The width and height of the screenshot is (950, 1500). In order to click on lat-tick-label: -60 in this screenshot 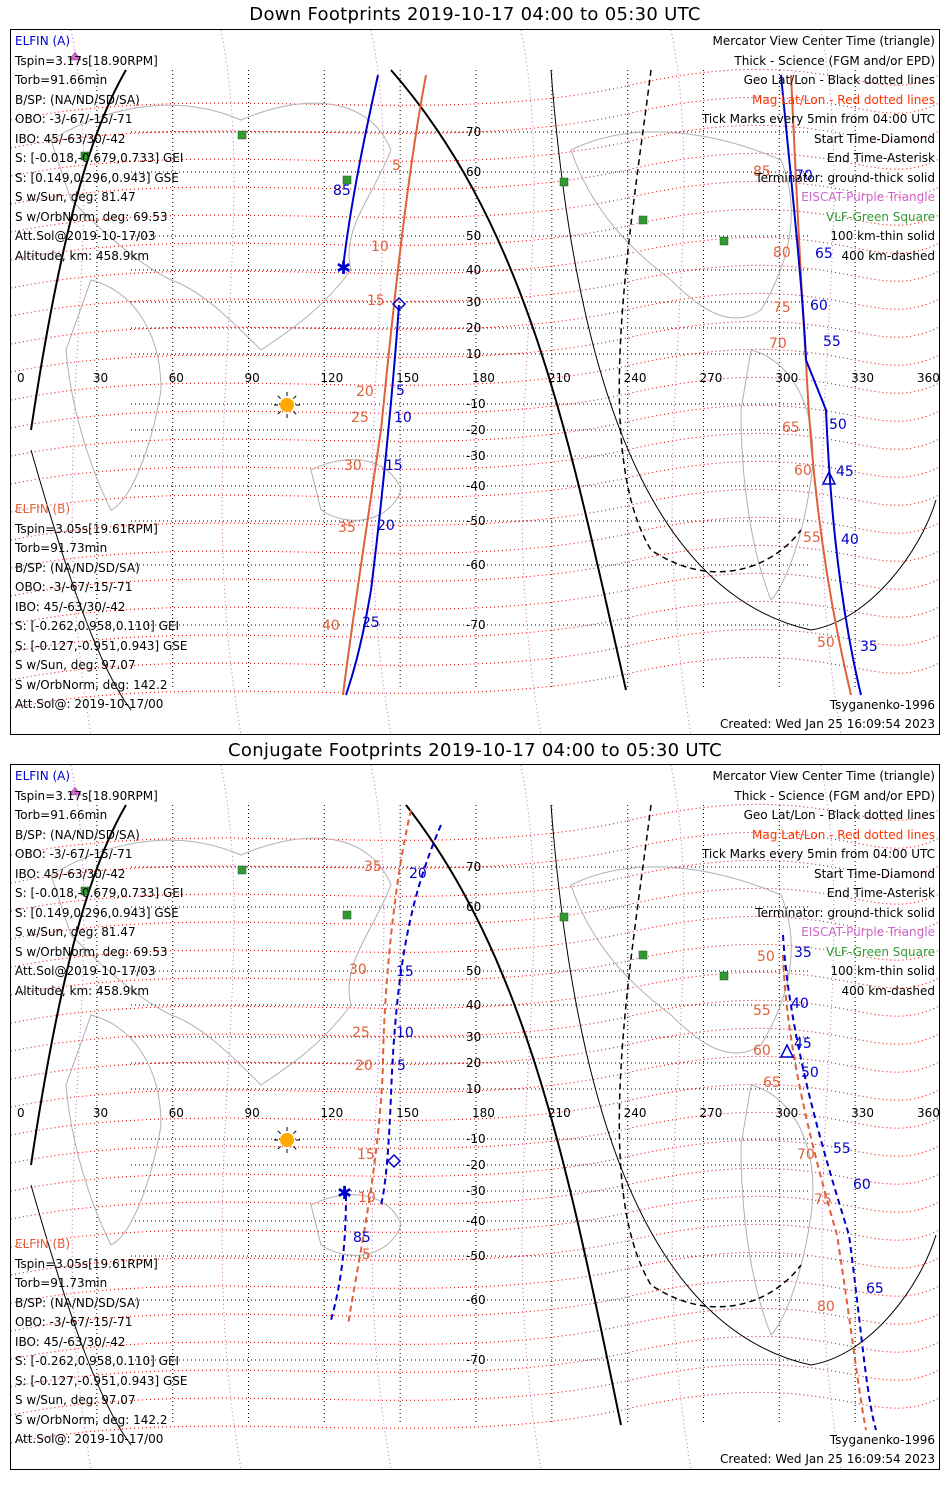, I will do `click(476, 565)`.